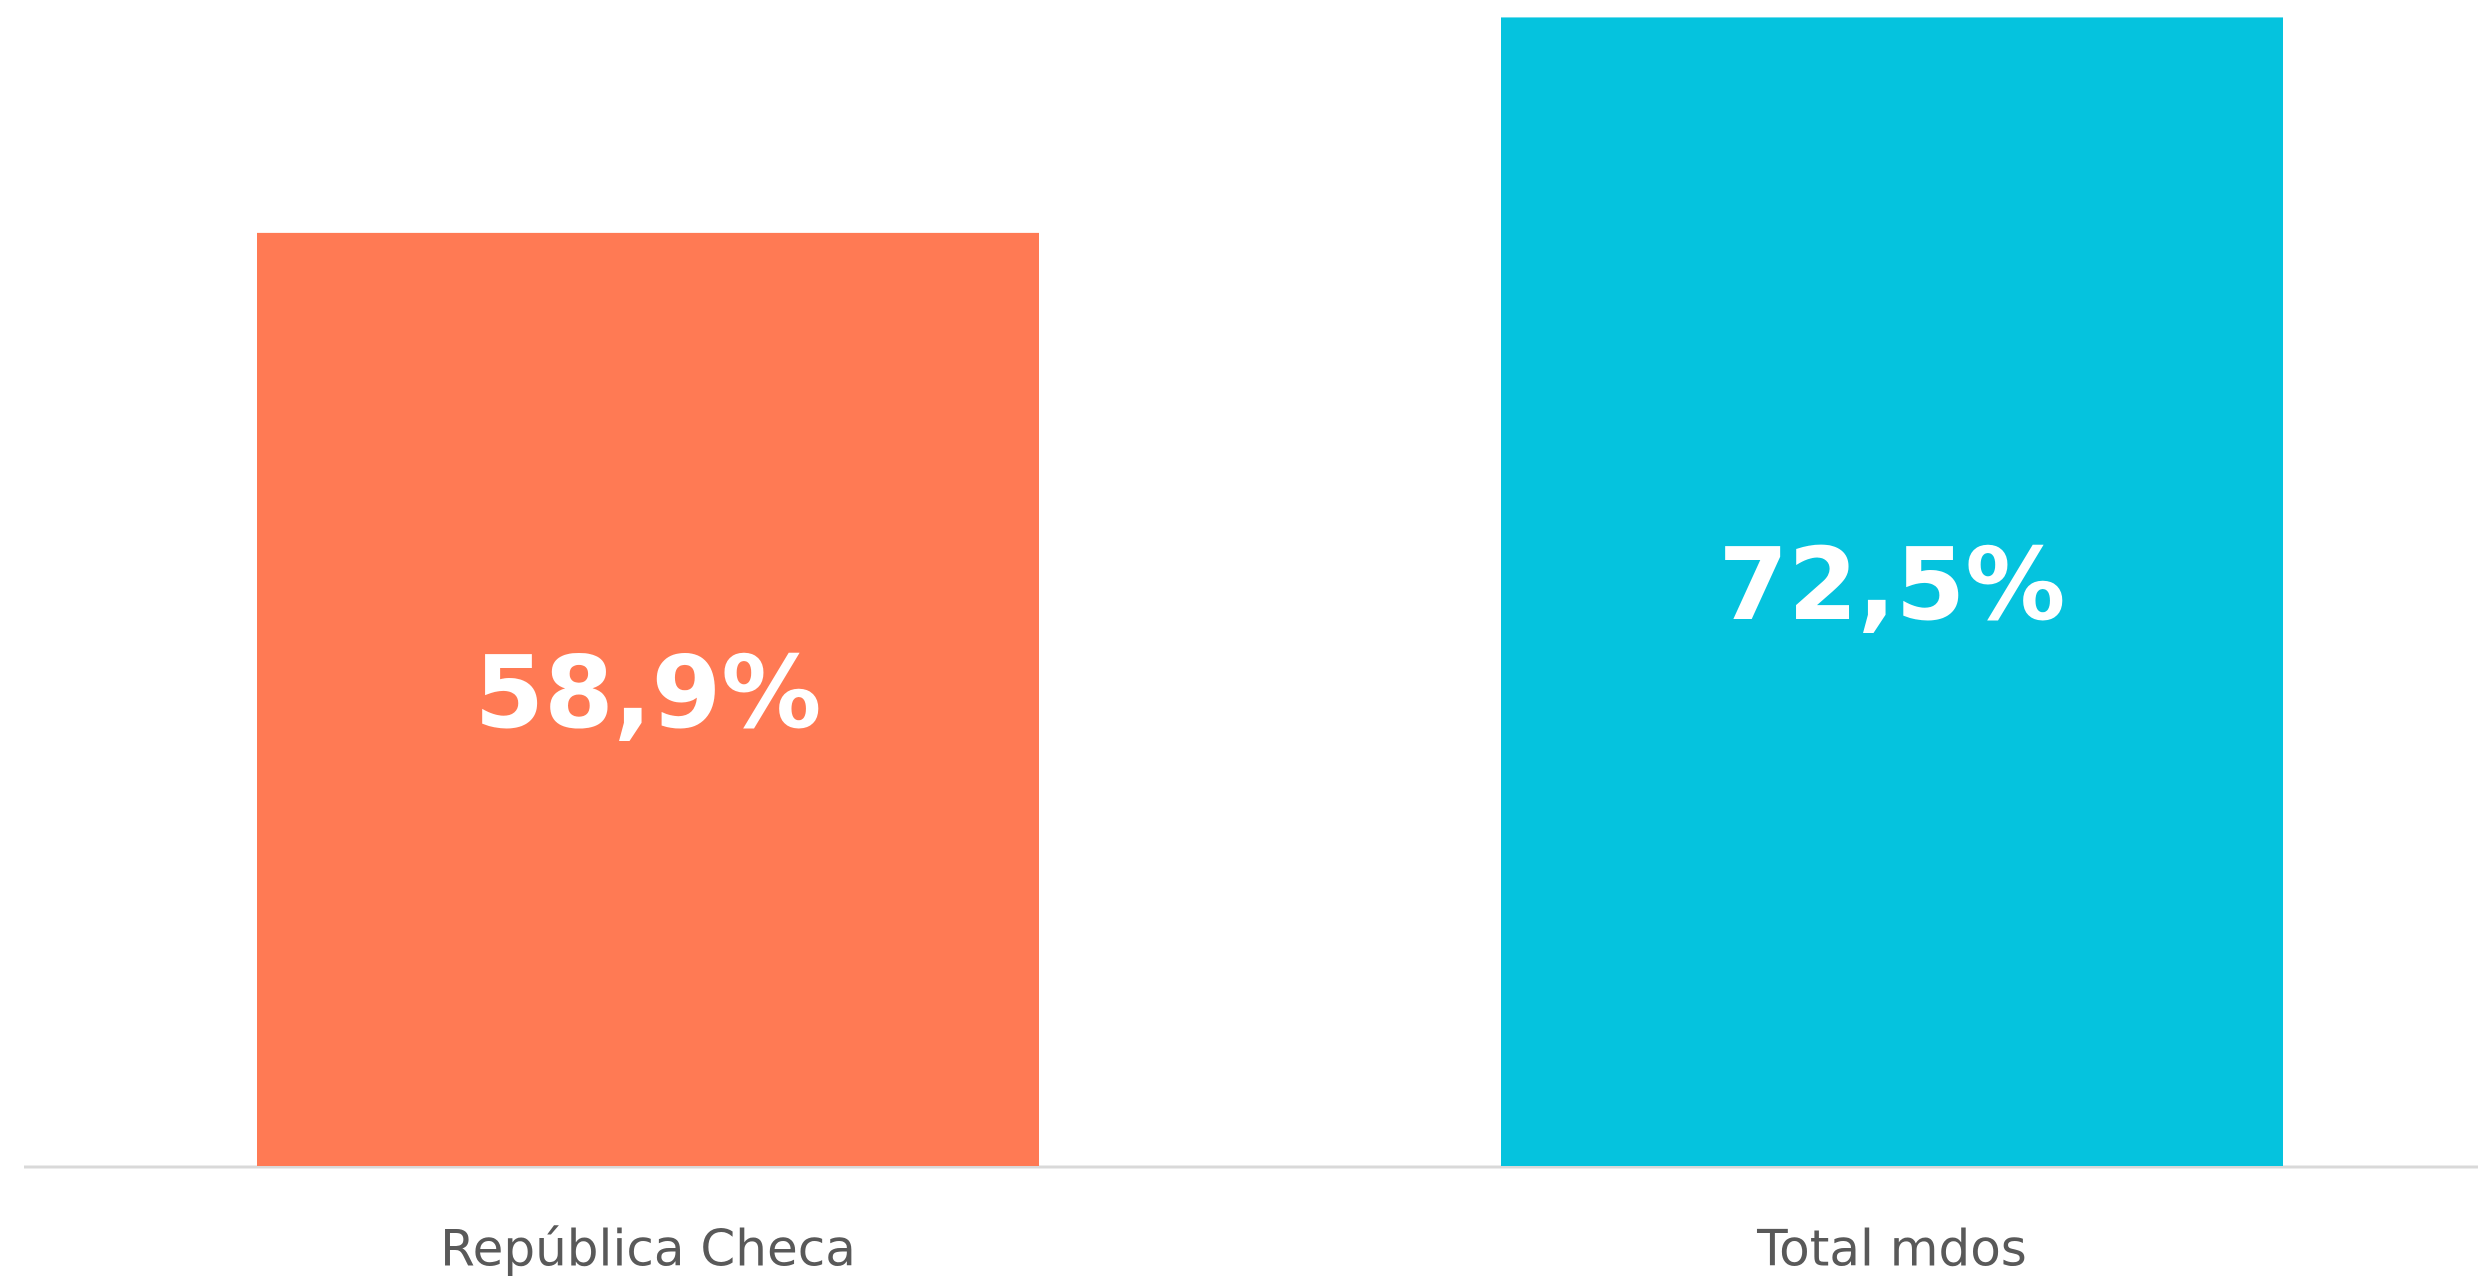  Describe the element at coordinates (648, 1249) in the screenshot. I see `x-tick-label: República Checa` at that location.